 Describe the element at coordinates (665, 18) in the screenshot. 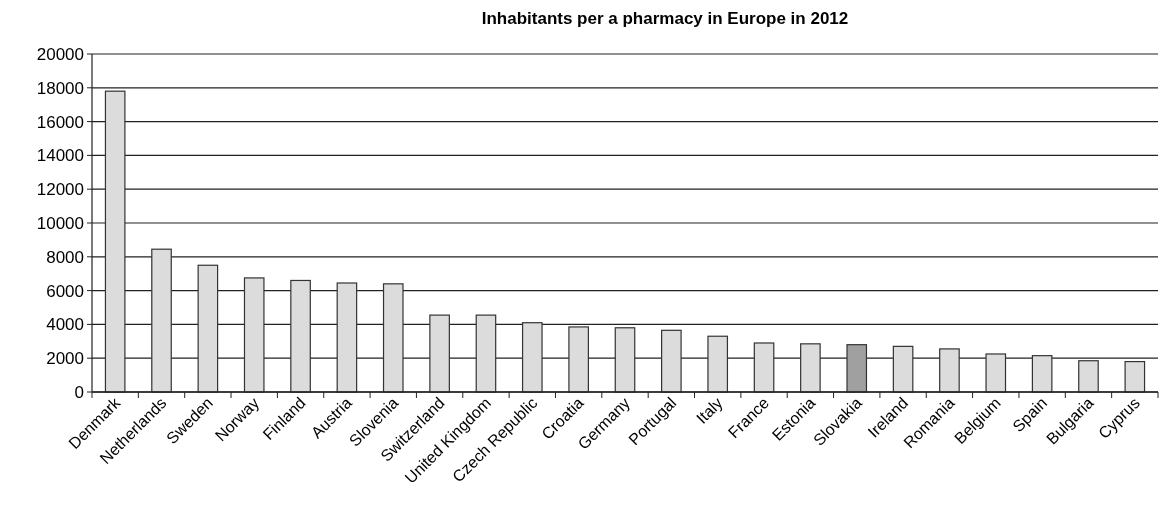

I see `chart-title: Inhabitants per a pharmacy in Europe in 2012` at that location.